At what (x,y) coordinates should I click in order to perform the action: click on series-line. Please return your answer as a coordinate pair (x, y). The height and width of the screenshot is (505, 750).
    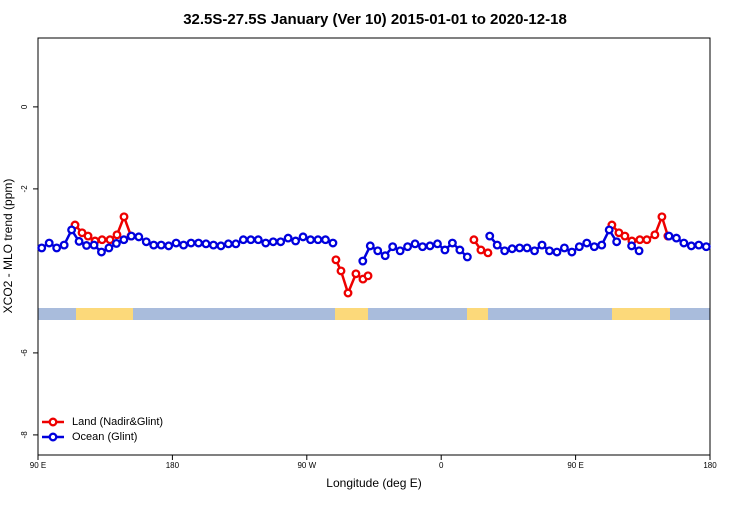
    Looking at the image, I should click on (372, 254).